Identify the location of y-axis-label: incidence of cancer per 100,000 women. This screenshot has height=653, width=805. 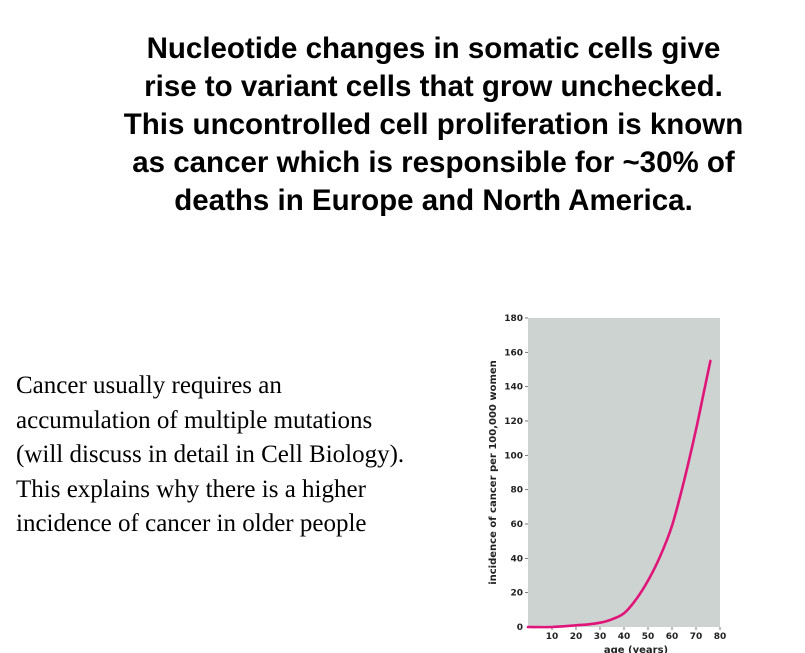
(493, 472).